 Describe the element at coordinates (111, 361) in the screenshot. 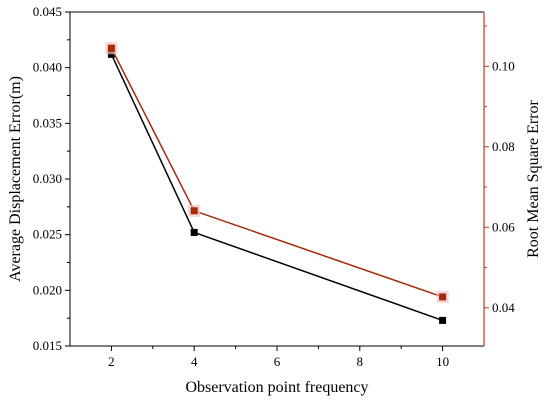

I see `x-tick-label: 2` at that location.